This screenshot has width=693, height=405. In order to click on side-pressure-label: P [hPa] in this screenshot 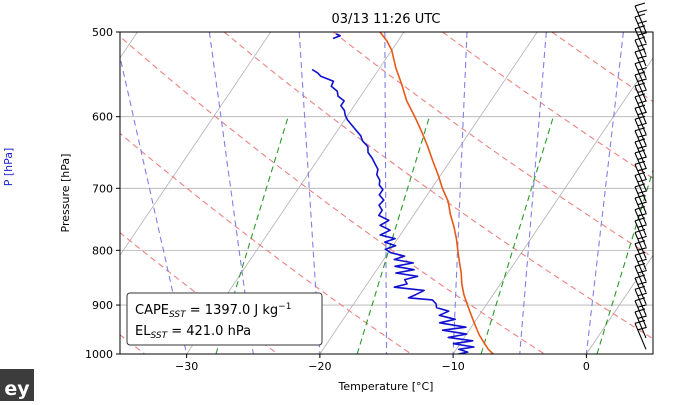, I will do `click(8, 167)`.